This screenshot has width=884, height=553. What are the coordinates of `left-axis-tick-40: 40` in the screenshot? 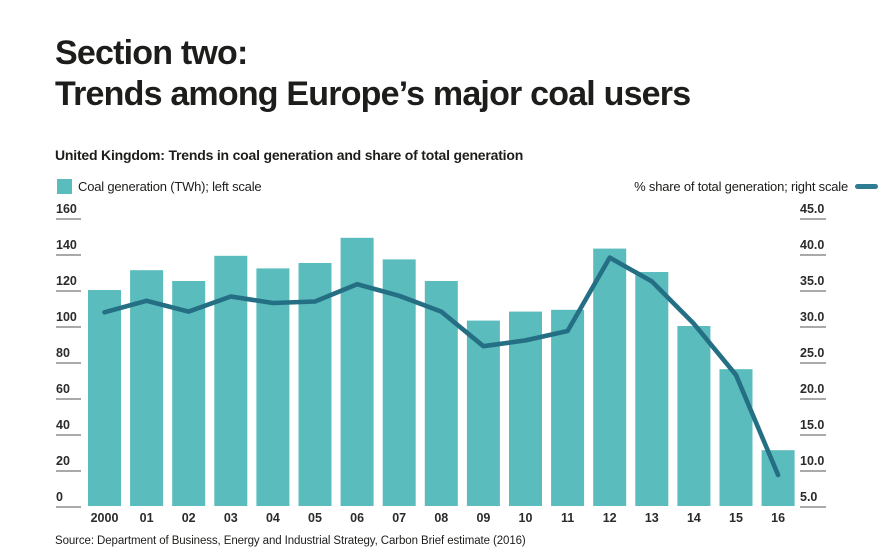 It's located at (68, 427).